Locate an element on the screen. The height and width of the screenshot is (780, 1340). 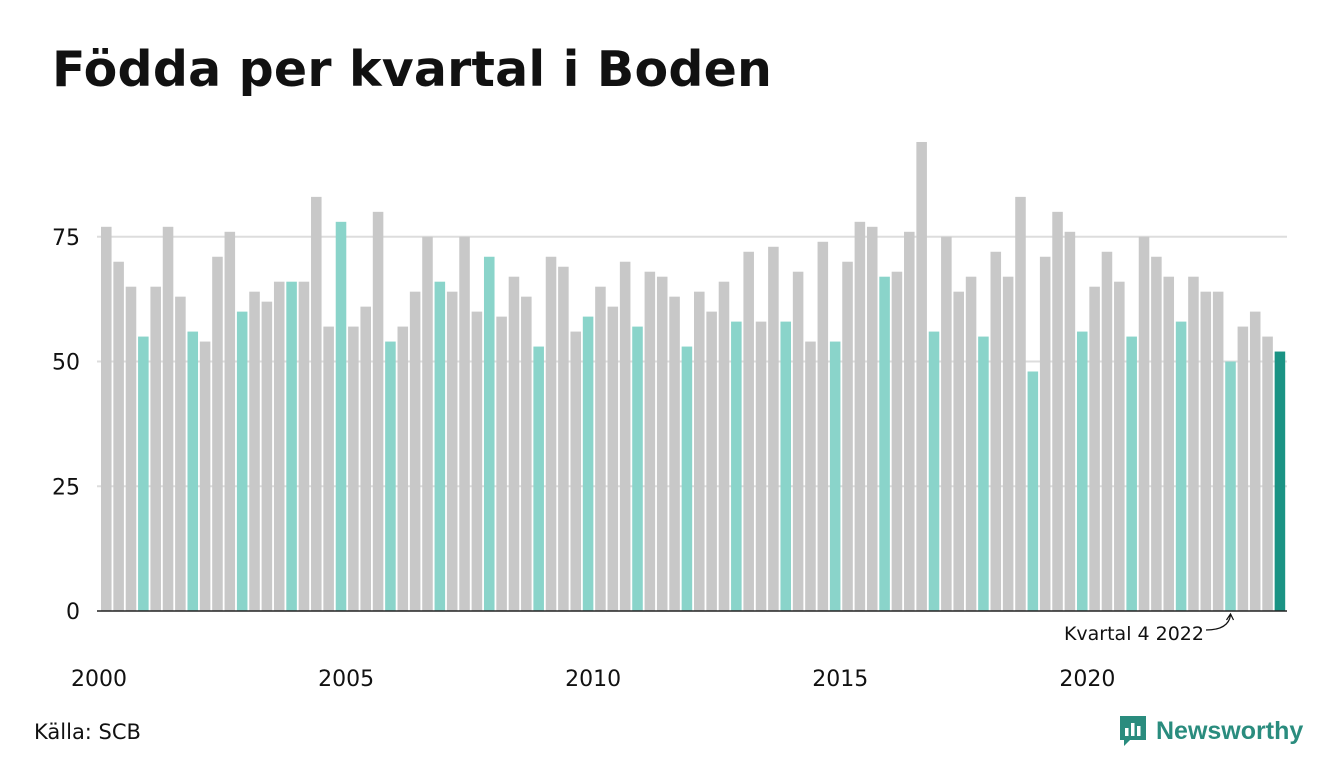
y-axis-labels: 0 25 50 75 is located at coordinates (66, 425).